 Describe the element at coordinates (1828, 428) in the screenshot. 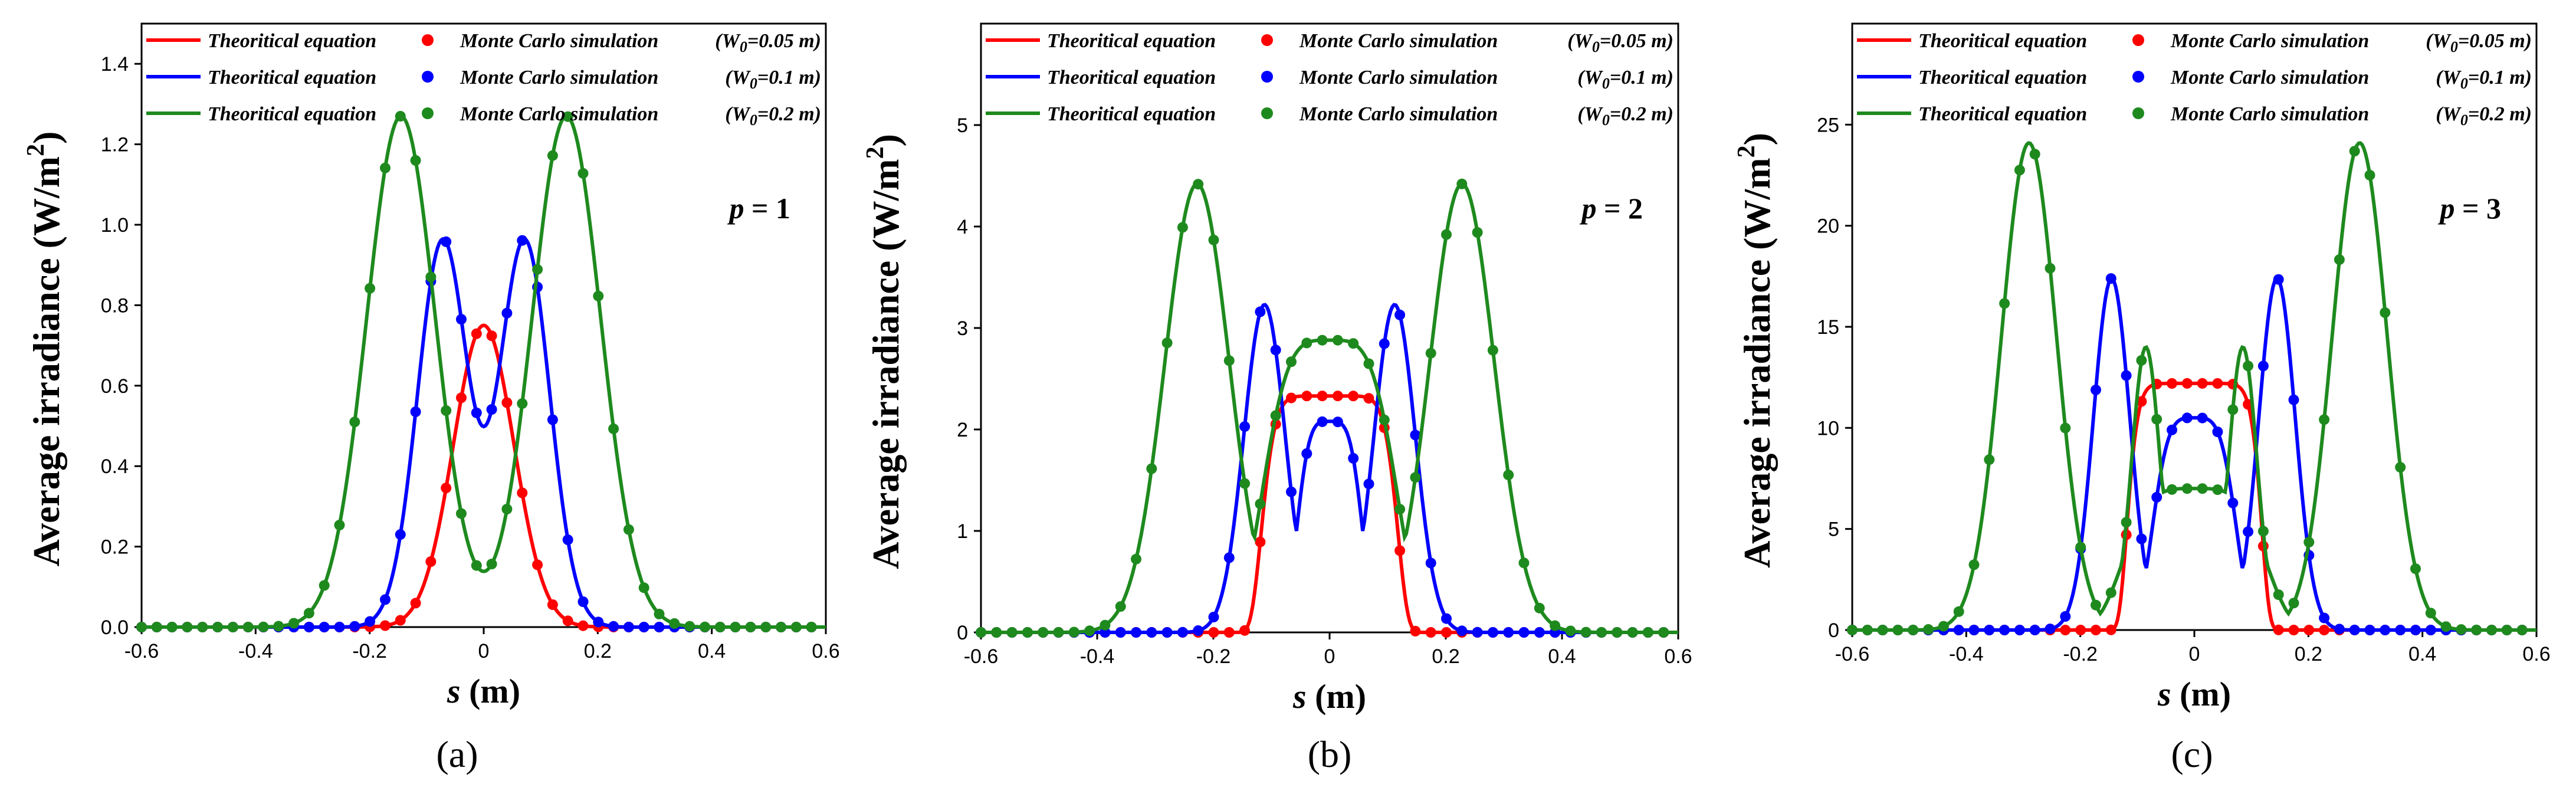

I see `y-tick-label: 10` at that location.